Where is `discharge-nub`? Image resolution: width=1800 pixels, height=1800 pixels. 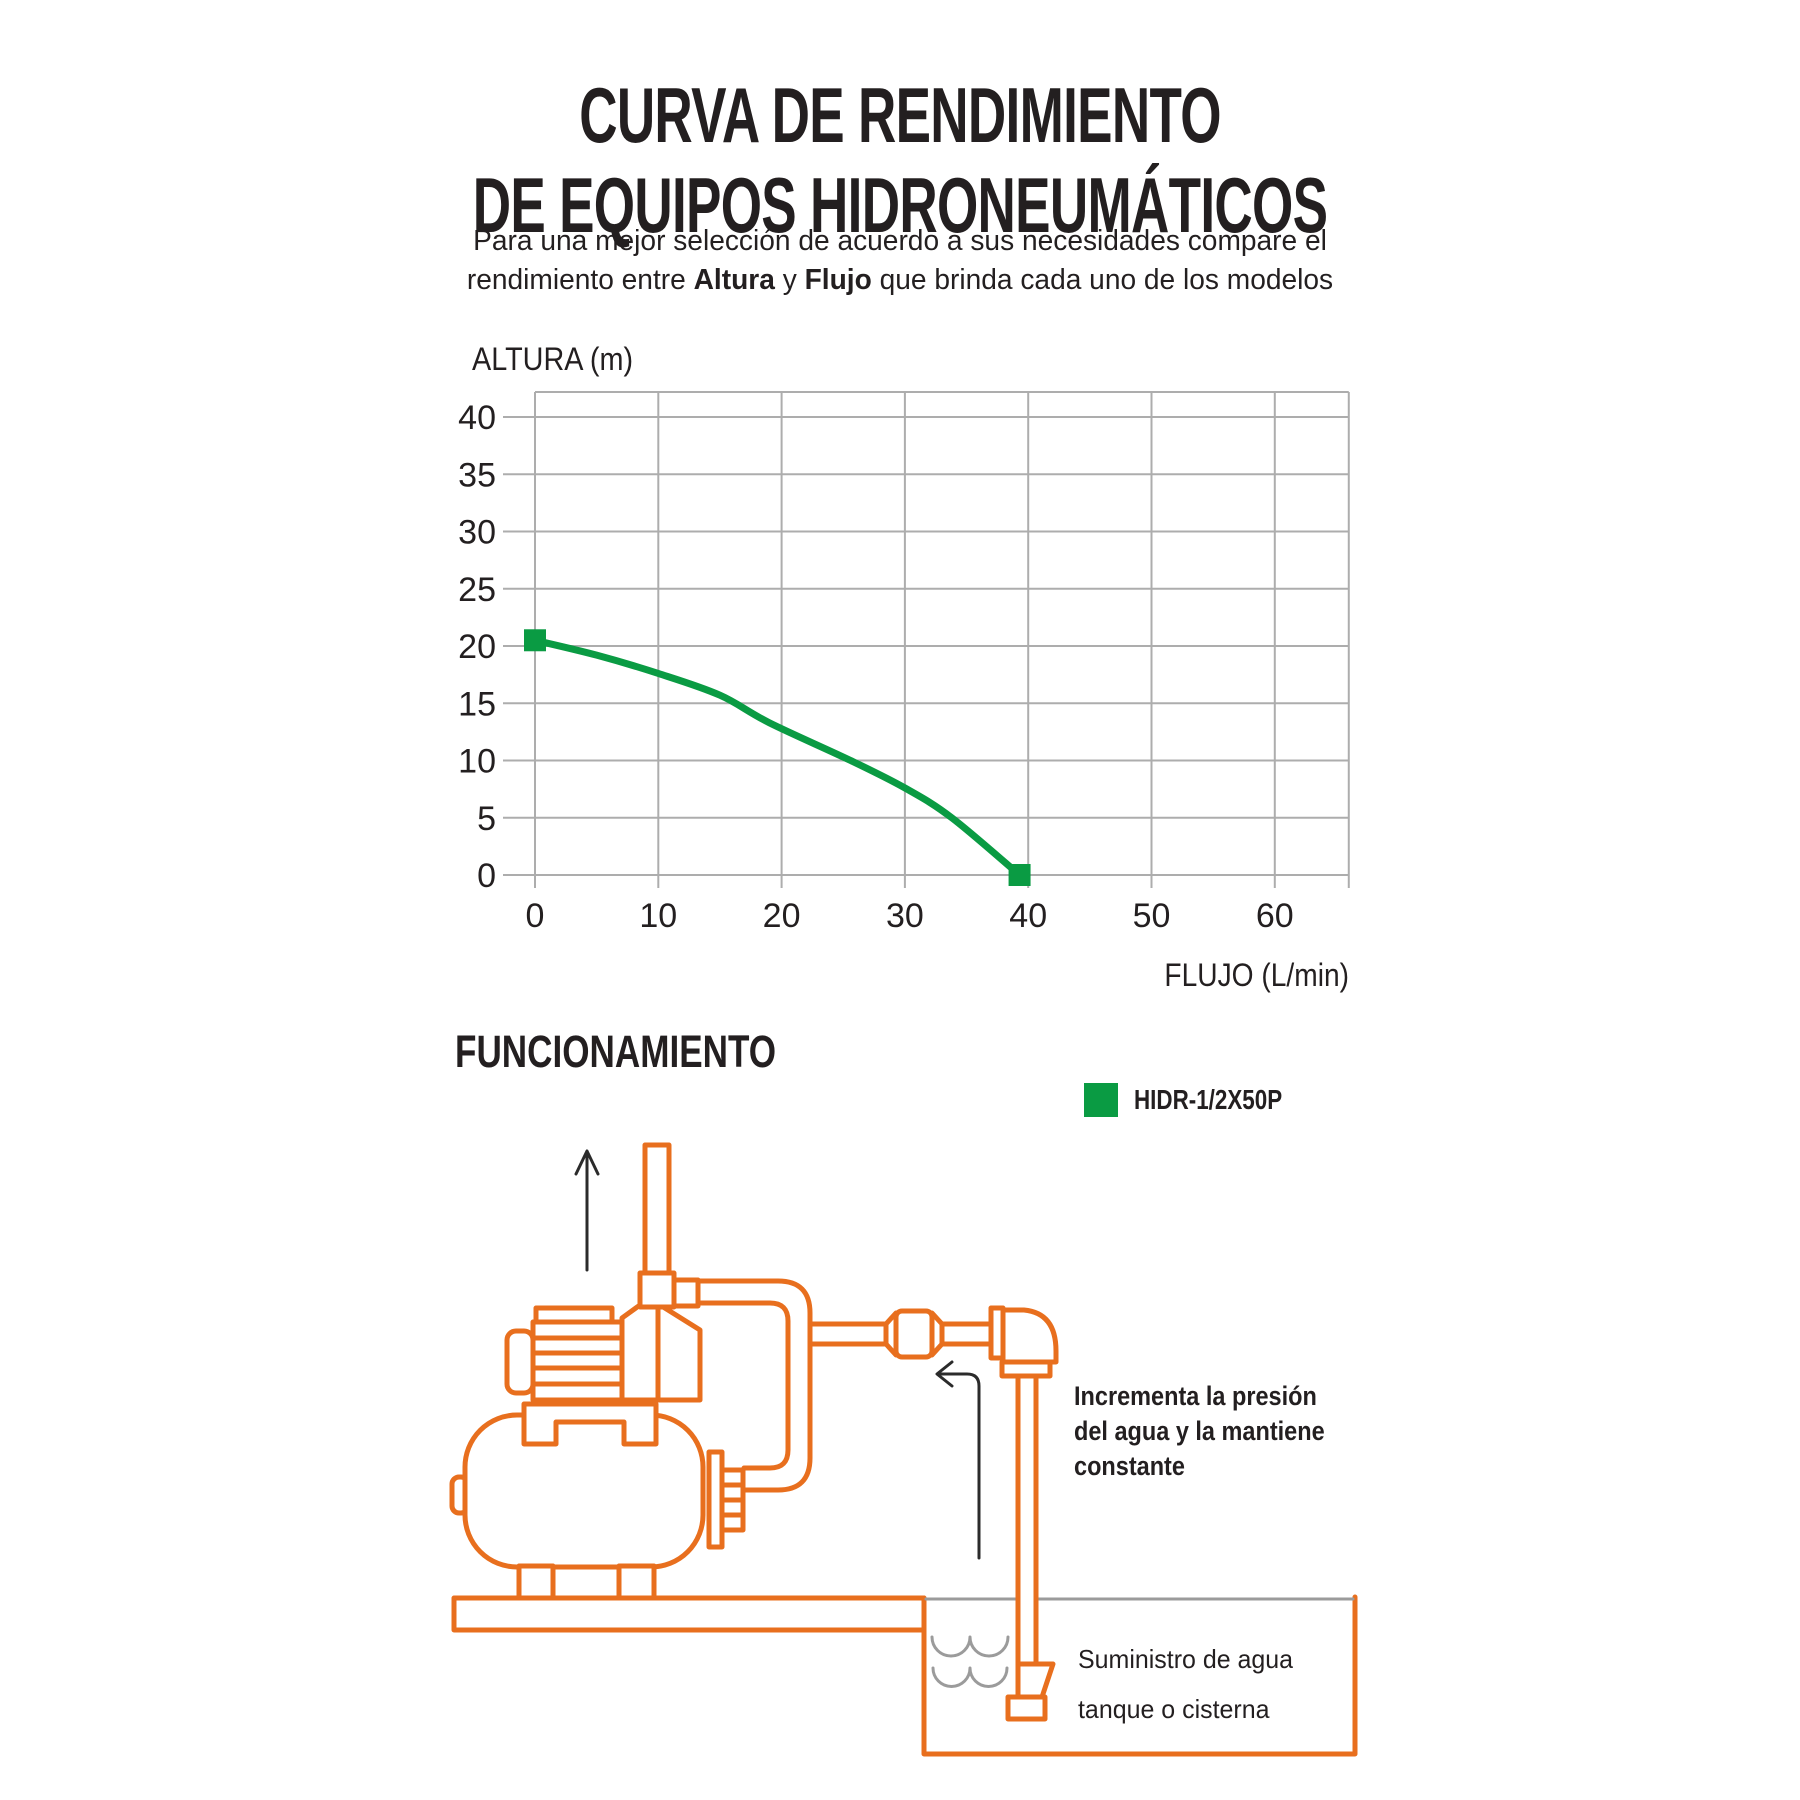 discharge-nub is located at coordinates (686, 1293).